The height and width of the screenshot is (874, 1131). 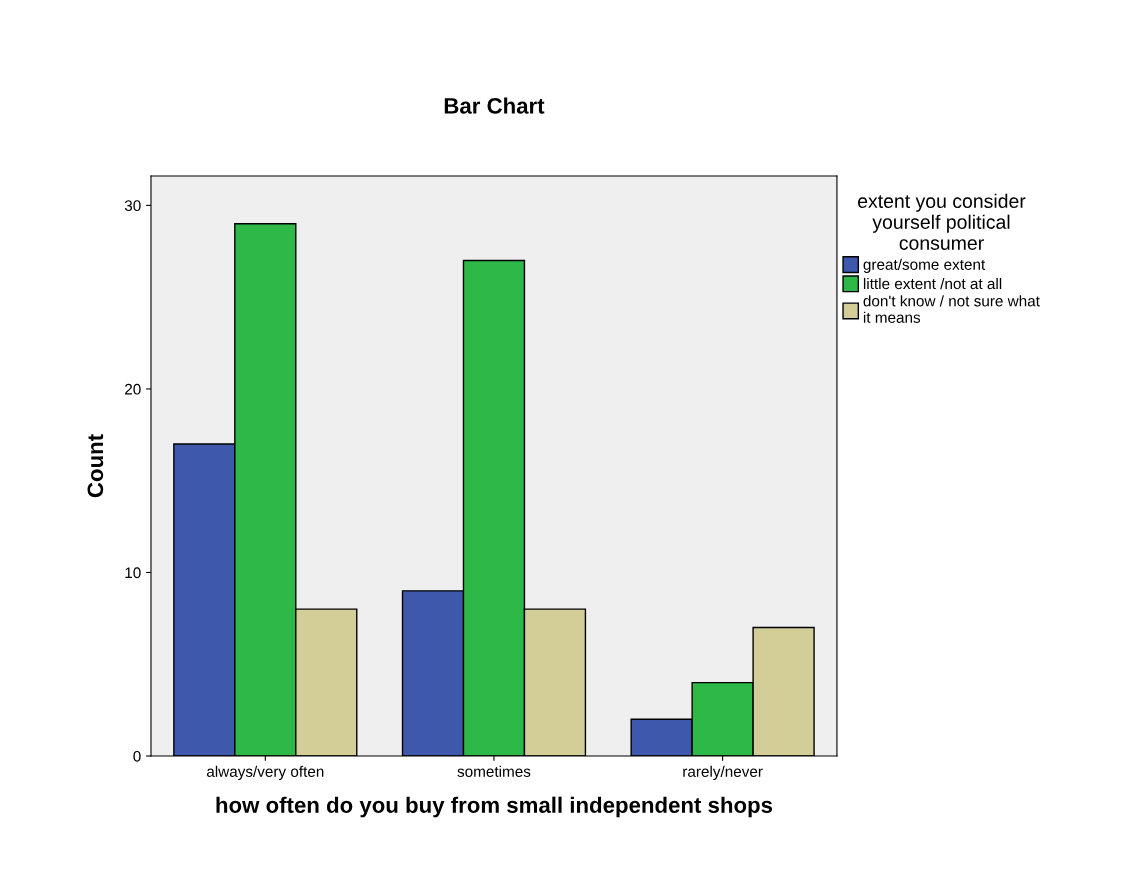 What do you see at coordinates (95, 466) in the screenshot?
I see `y-axis-title: Count` at bounding box center [95, 466].